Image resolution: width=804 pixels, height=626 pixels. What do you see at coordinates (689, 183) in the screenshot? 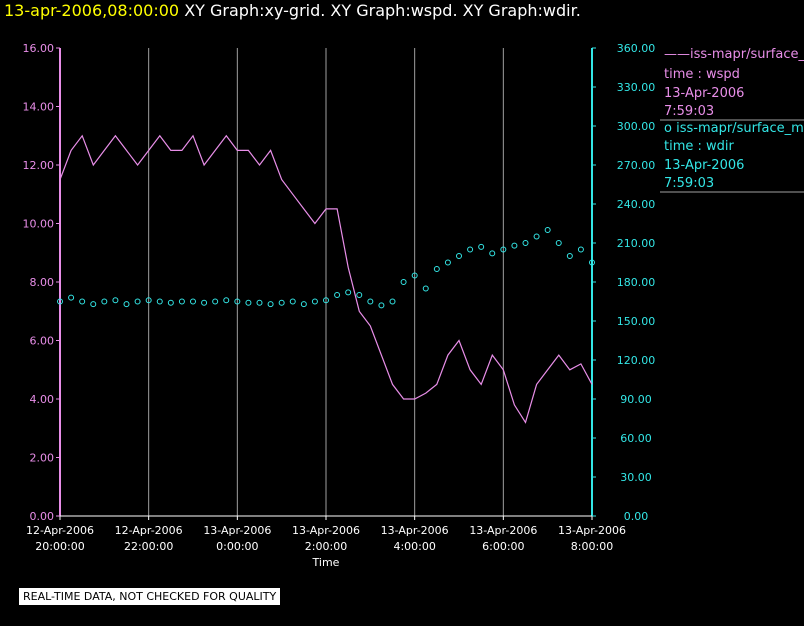
I see `legend-wdir-time: 7:59:03` at bounding box center [689, 183].